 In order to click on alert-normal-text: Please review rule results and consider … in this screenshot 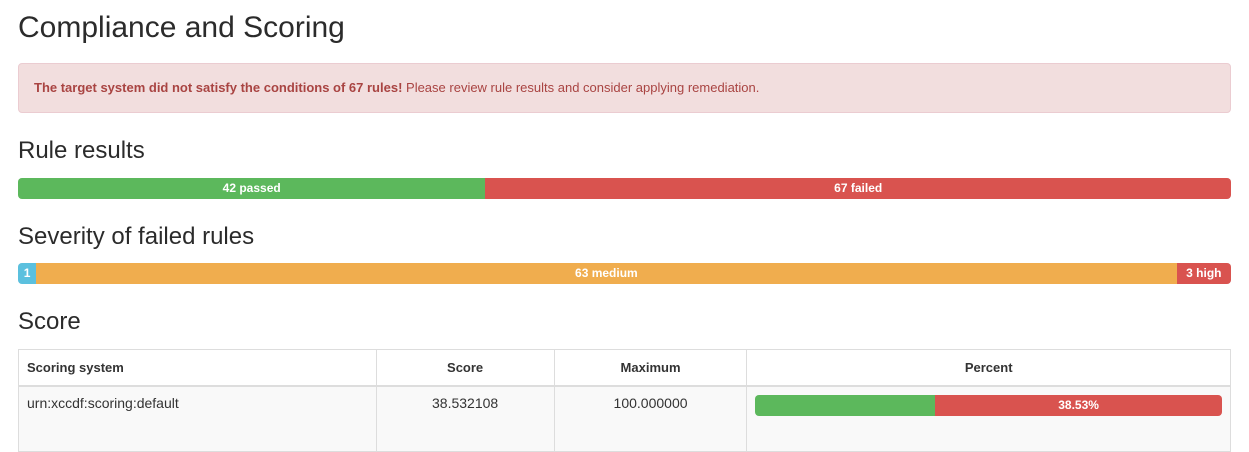, I will do `click(581, 87)`.